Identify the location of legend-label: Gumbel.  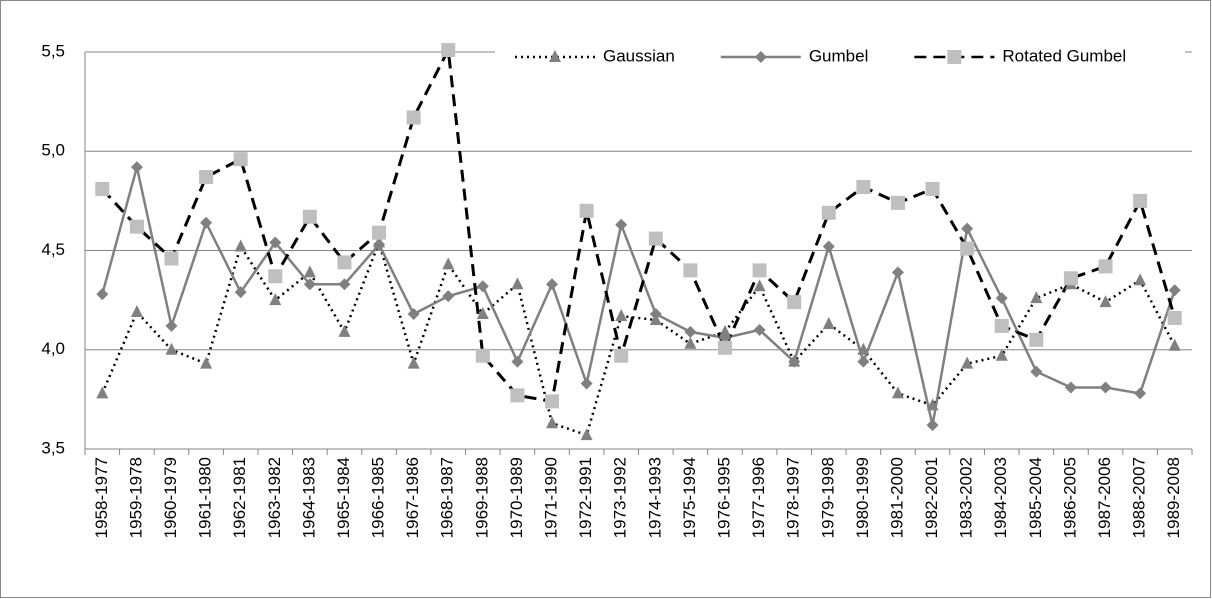
(839, 55).